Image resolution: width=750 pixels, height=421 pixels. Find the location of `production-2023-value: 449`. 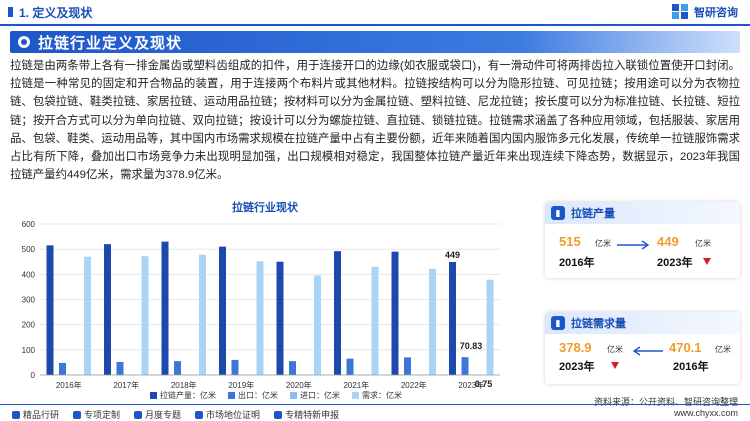

production-2023-value: 449 is located at coordinates (668, 241).